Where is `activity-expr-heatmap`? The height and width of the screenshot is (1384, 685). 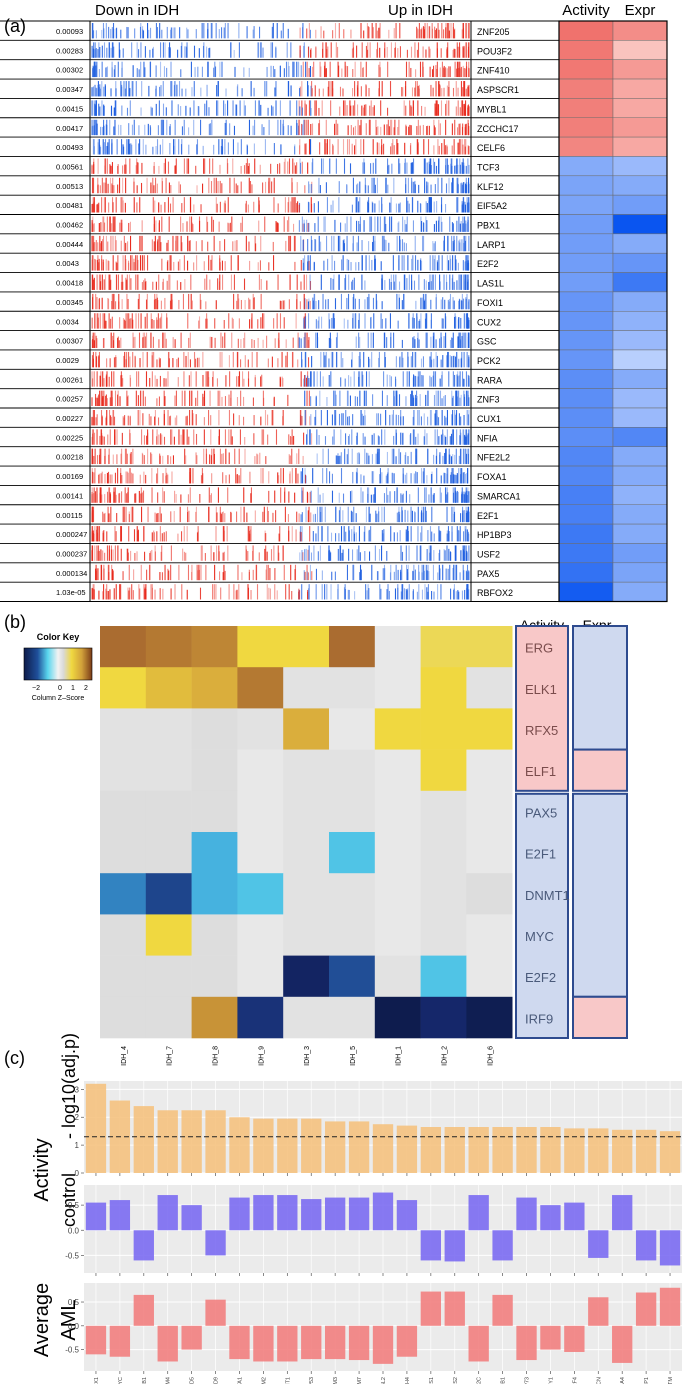 activity-expr-heatmap is located at coordinates (613, 311).